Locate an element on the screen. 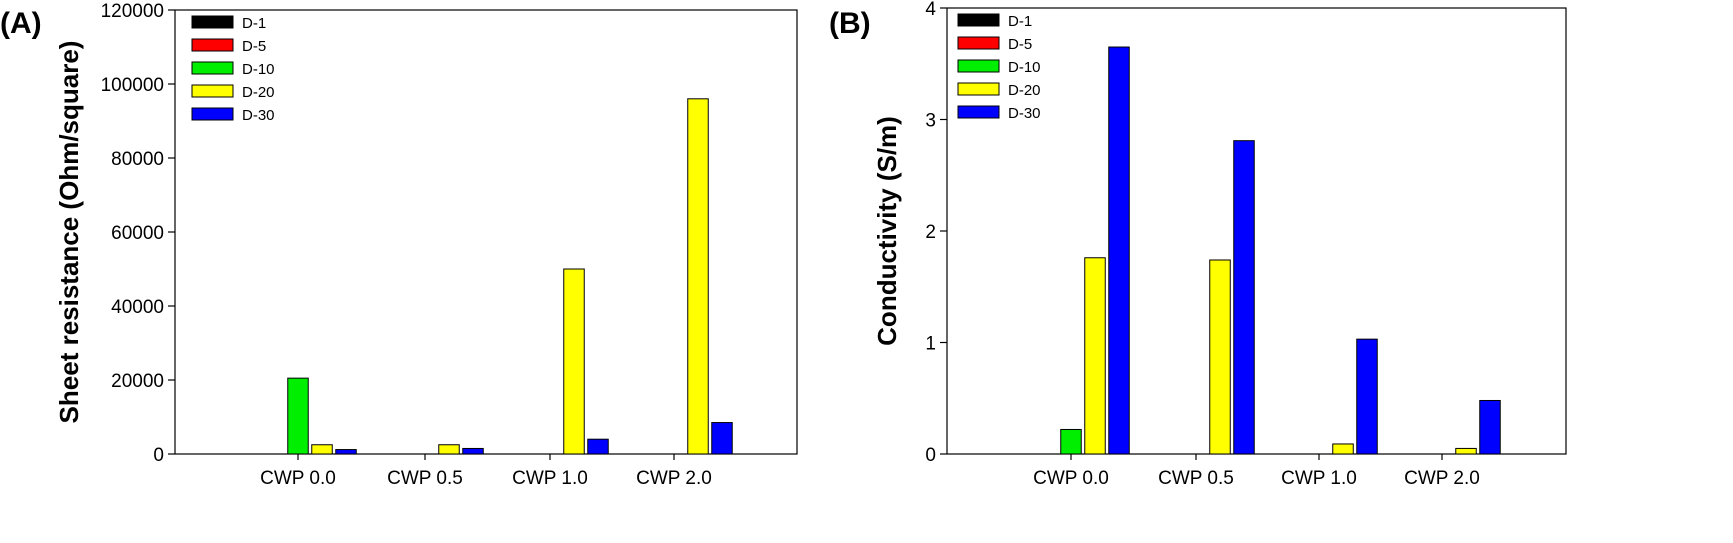 The width and height of the screenshot is (1733, 543). y-axis-label: Conductivity (S/m) is located at coordinates (887, 231).